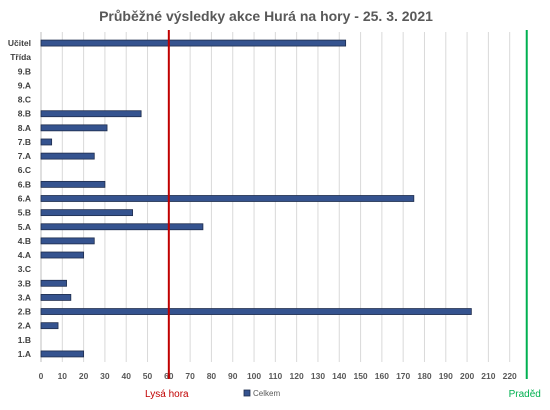 The height and width of the screenshot is (410, 550). Describe the element at coordinates (318, 376) in the screenshot. I see `x-tick-label: 130` at that location.